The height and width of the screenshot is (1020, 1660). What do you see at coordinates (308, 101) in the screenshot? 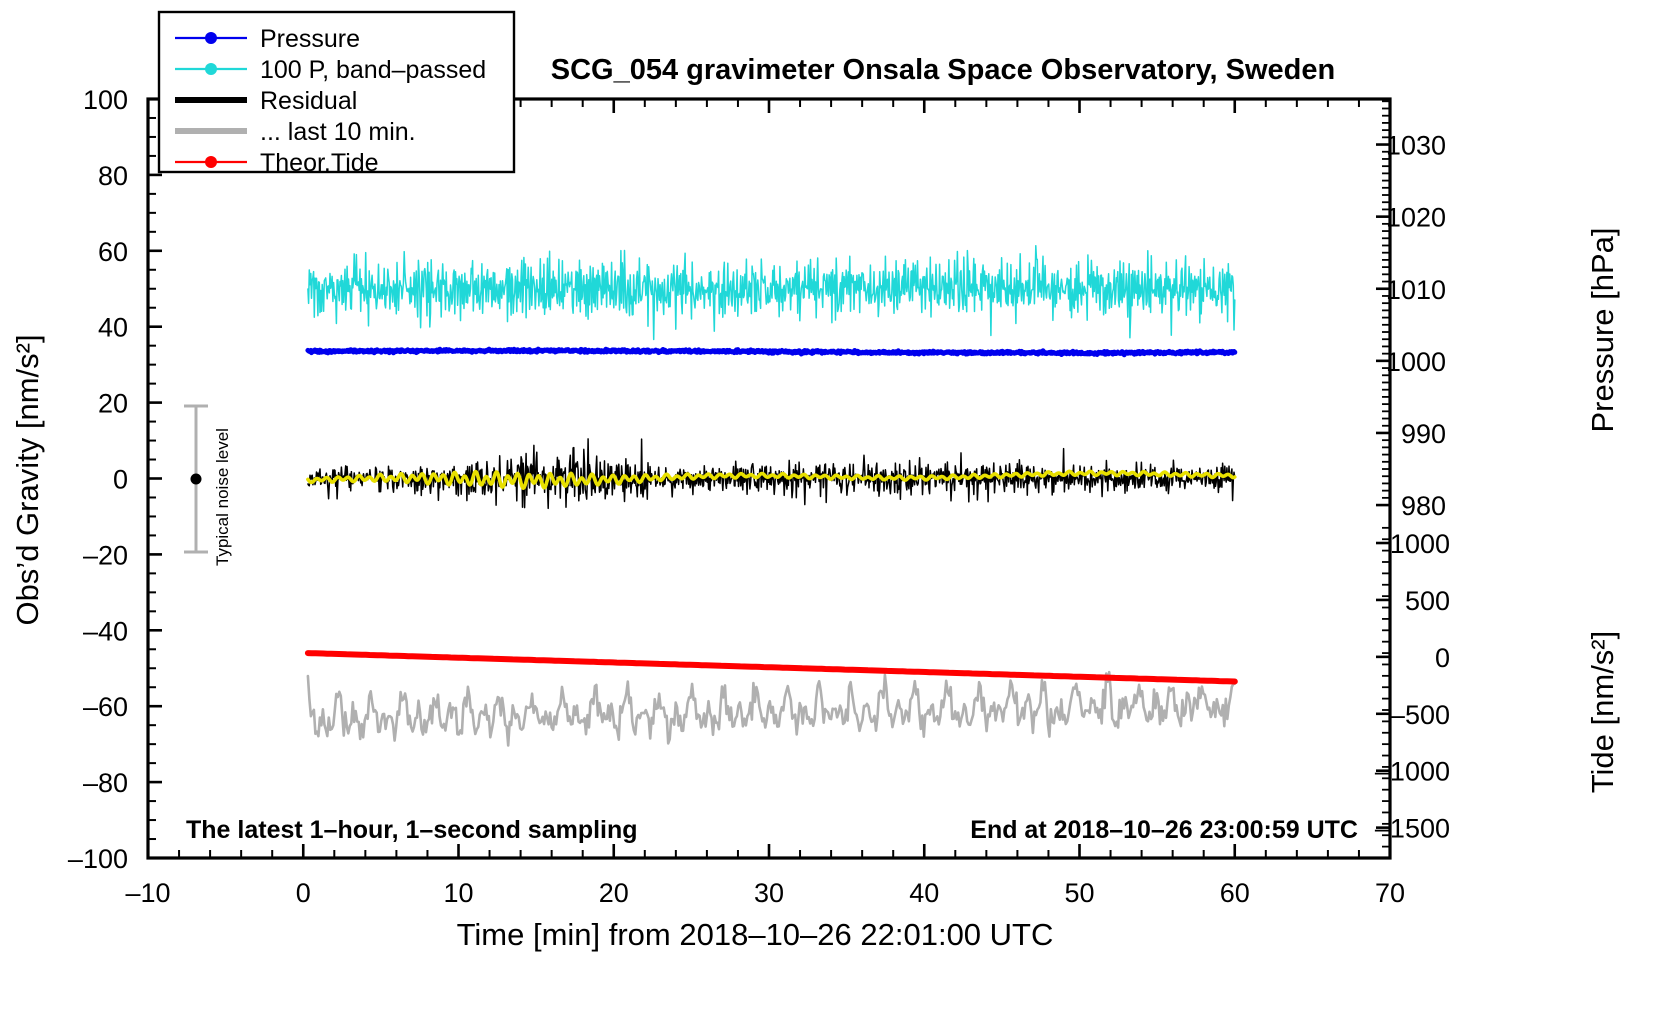
I see `legend-label: Residual` at bounding box center [308, 101].